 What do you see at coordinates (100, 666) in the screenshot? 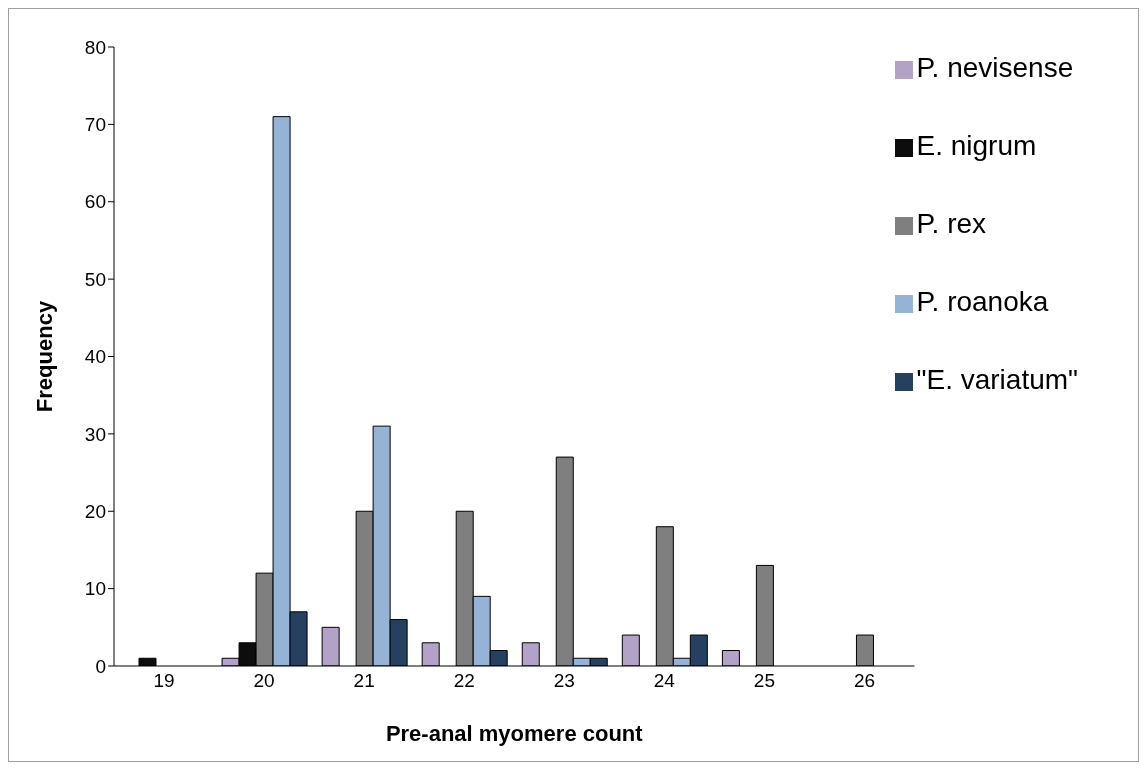
I see `y-tick-label: 0` at bounding box center [100, 666].